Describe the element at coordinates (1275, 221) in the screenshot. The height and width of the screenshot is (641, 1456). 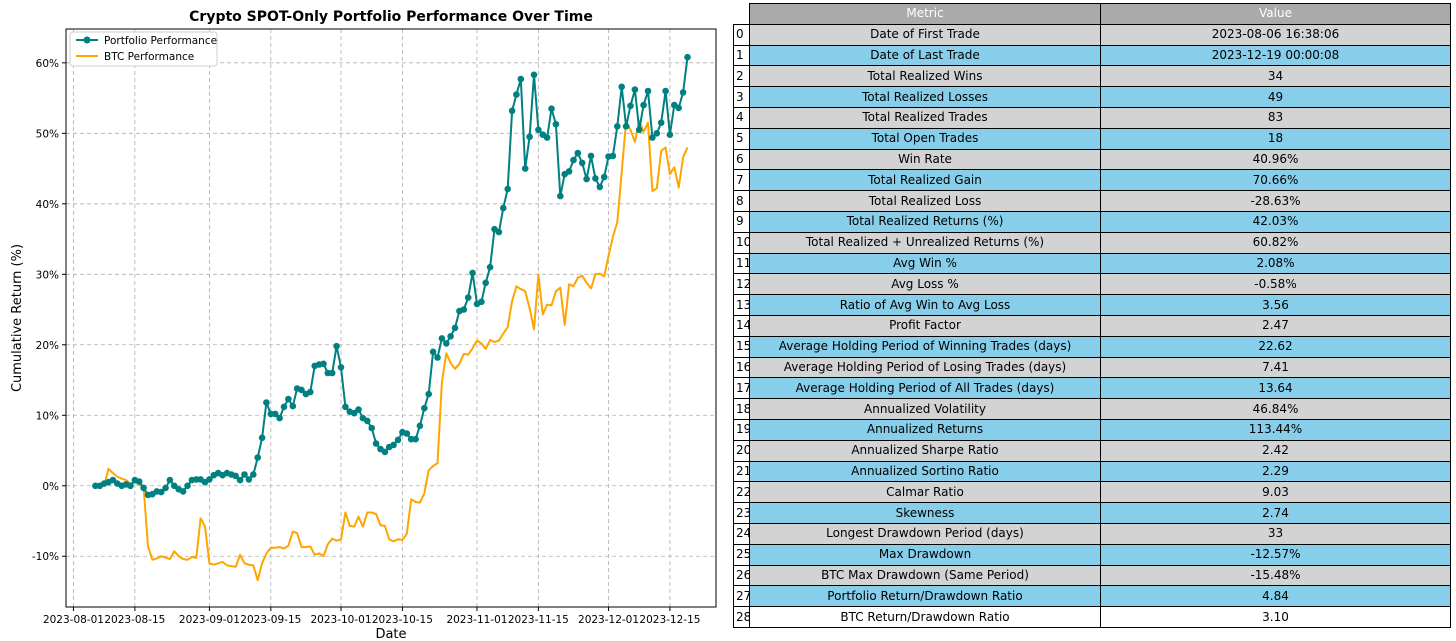
I see `value-cell: 42.03%` at that location.